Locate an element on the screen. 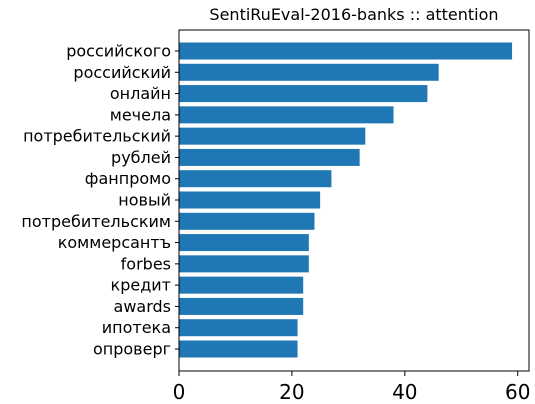  x-axis-ticks: 0 20 40 60 is located at coordinates (351, 387).